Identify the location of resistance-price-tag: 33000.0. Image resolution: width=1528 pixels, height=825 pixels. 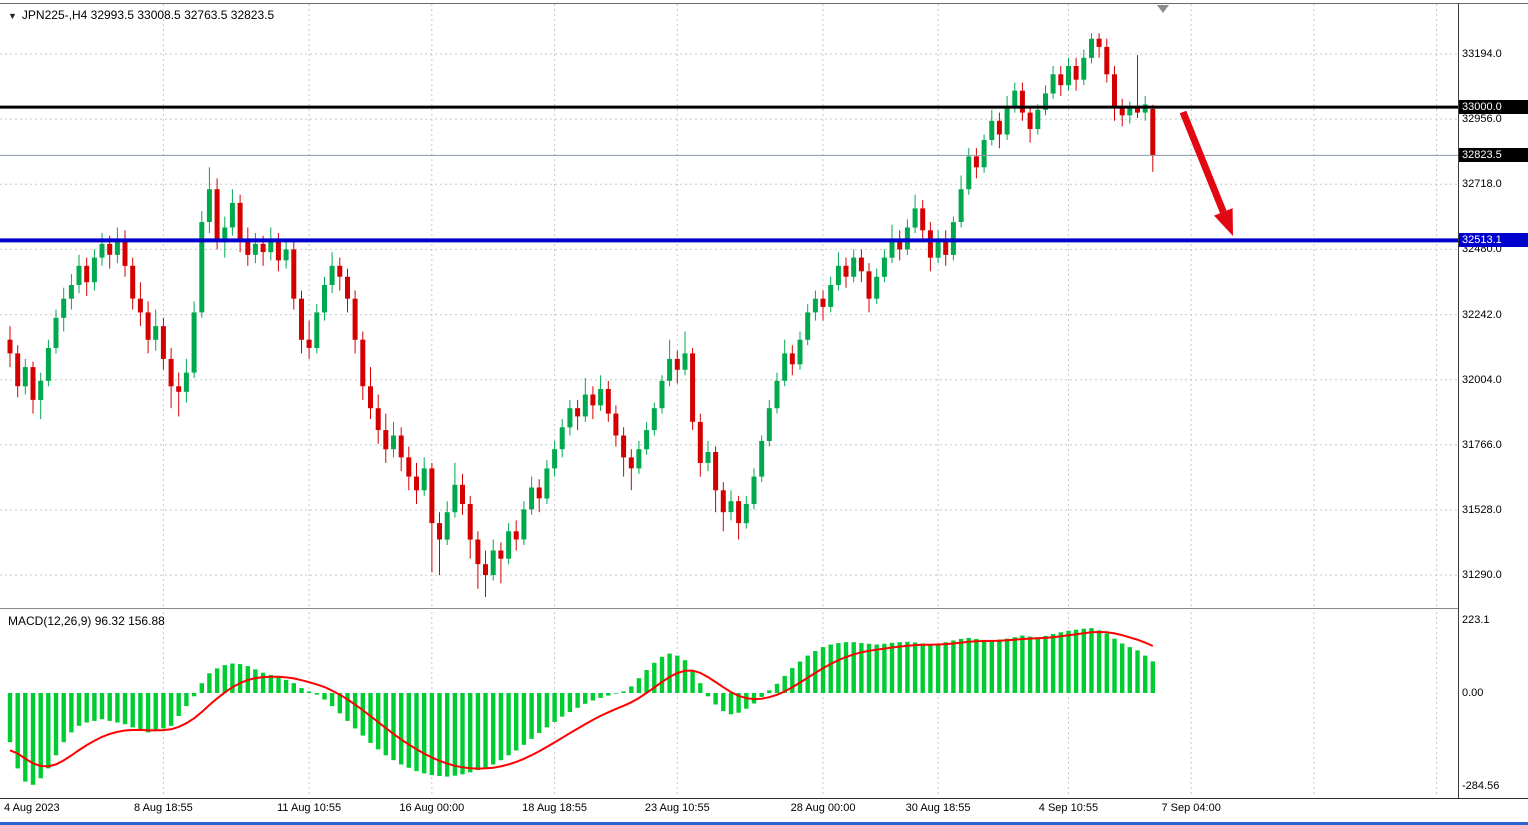
(1493, 107).